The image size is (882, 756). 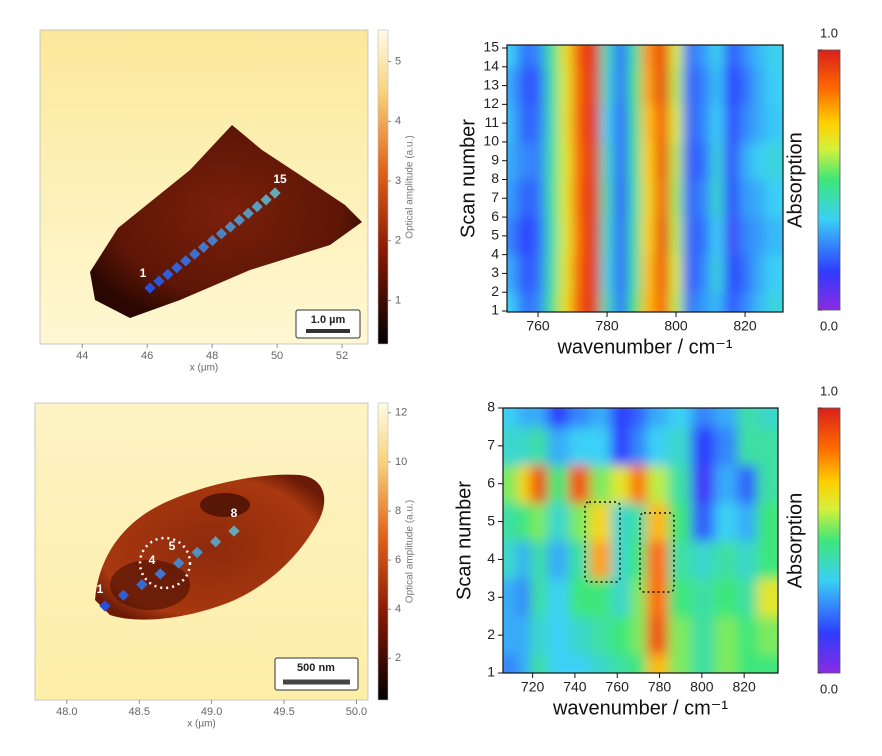 What do you see at coordinates (495, 197) in the screenshot?
I see `y-tick-label: 7` at bounding box center [495, 197].